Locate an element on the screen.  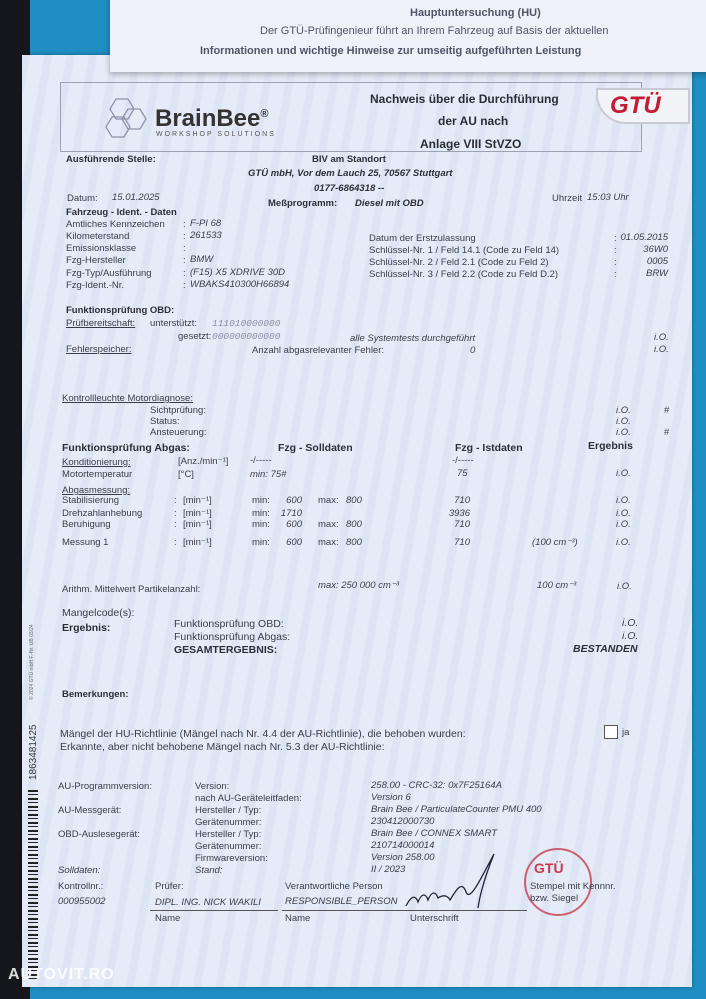
temp-actual: 75 is located at coordinates (462, 473).